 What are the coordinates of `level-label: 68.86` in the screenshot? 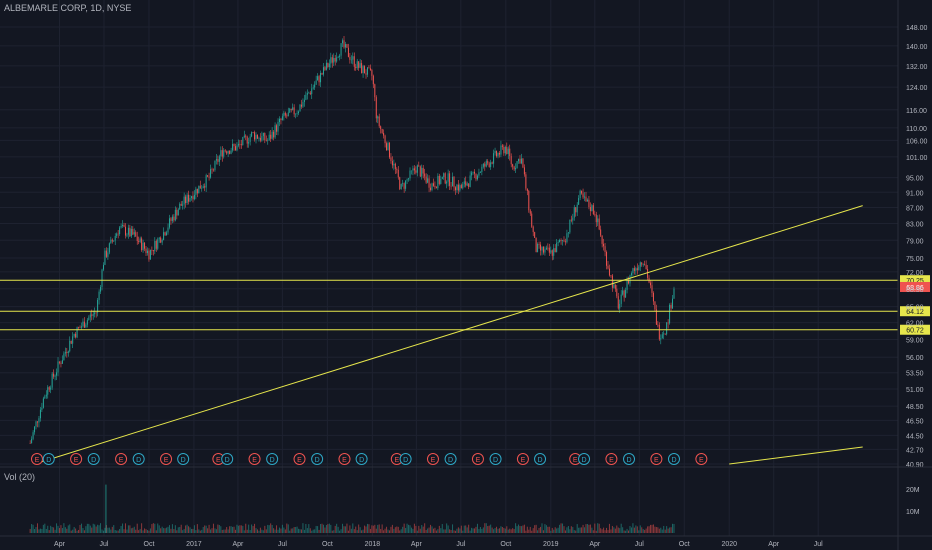 It's located at (915, 288).